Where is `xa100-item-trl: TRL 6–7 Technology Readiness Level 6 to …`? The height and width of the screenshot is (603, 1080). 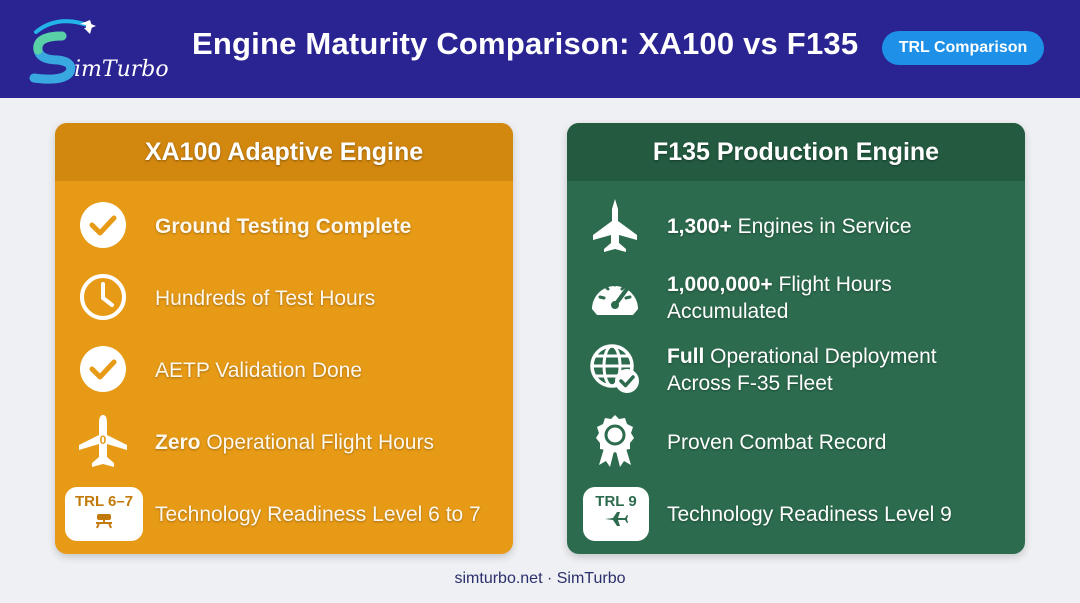 xa100-item-trl: TRL 6–7 Technology Readiness Level 6 to … is located at coordinates (284, 515).